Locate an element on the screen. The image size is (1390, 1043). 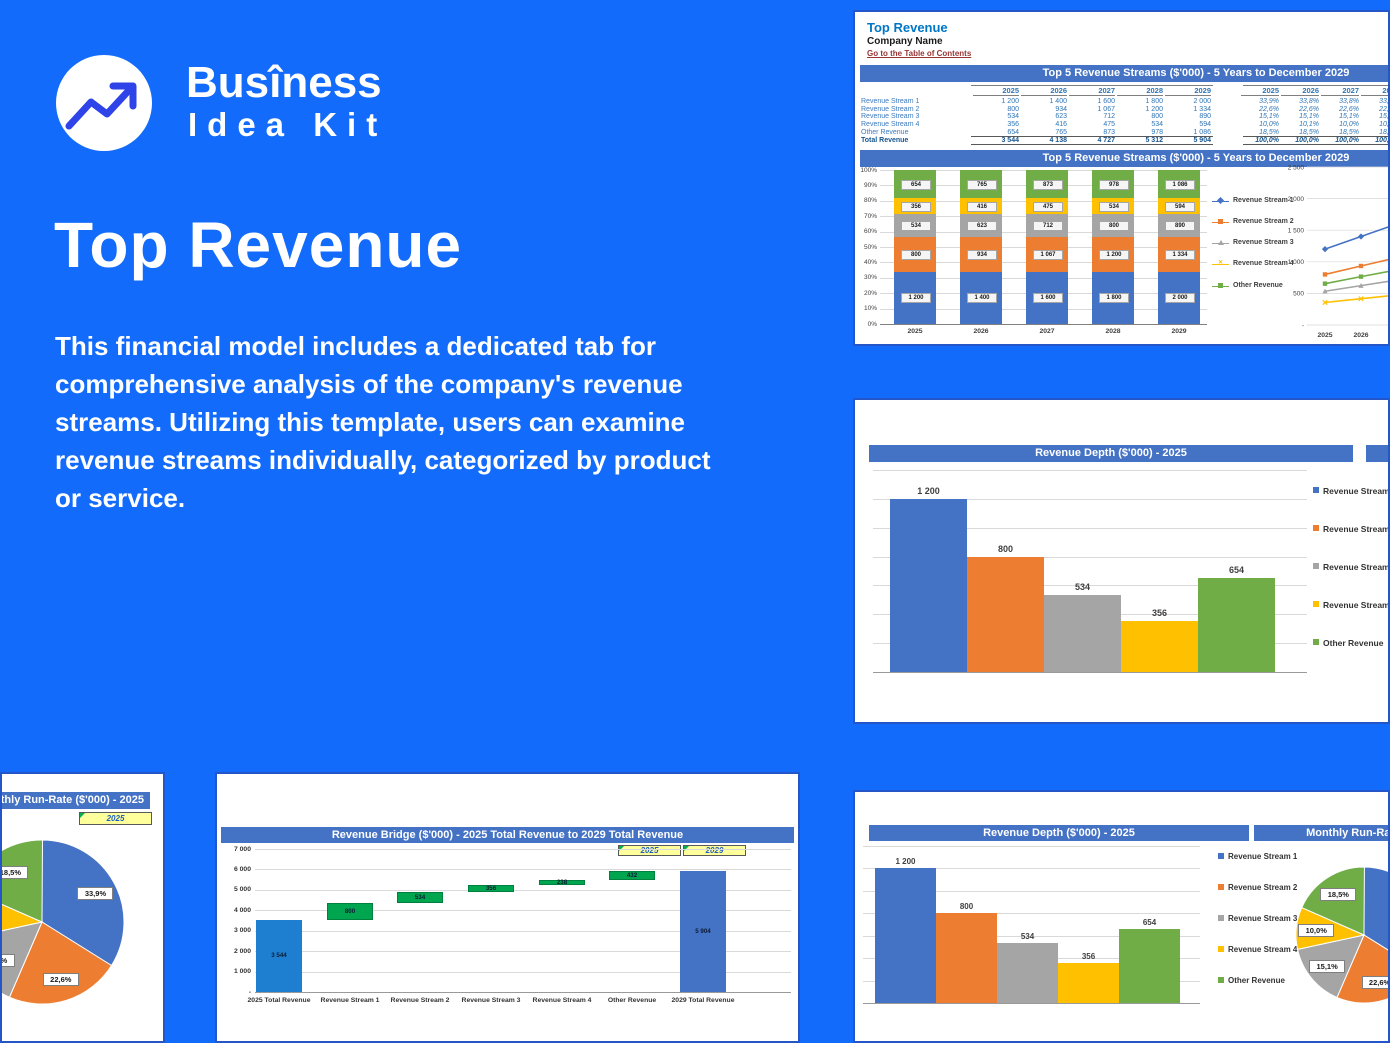
bar-data-label: 934 is located at coordinates (982, 255).